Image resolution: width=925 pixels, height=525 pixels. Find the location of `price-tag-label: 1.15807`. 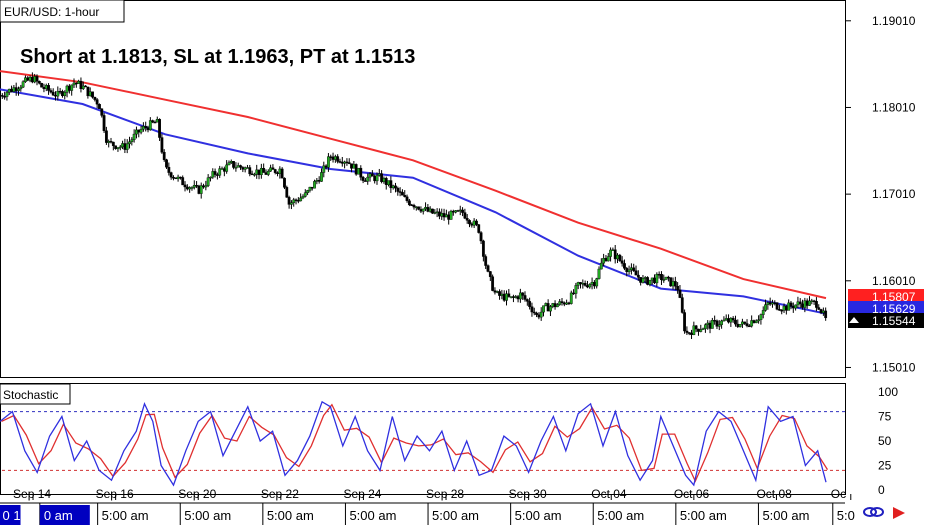

price-tag-label: 1.15807 is located at coordinates (894, 297).